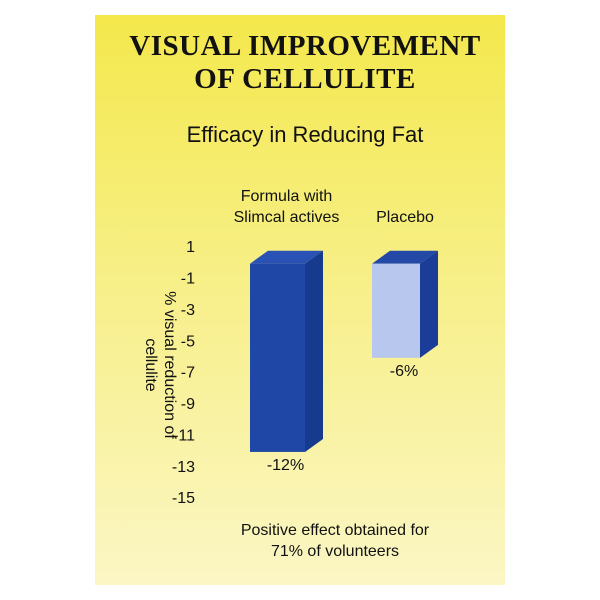  What do you see at coordinates (305, 134) in the screenshot?
I see `chart-subtitle: Efficacy in Reducing Fat` at bounding box center [305, 134].